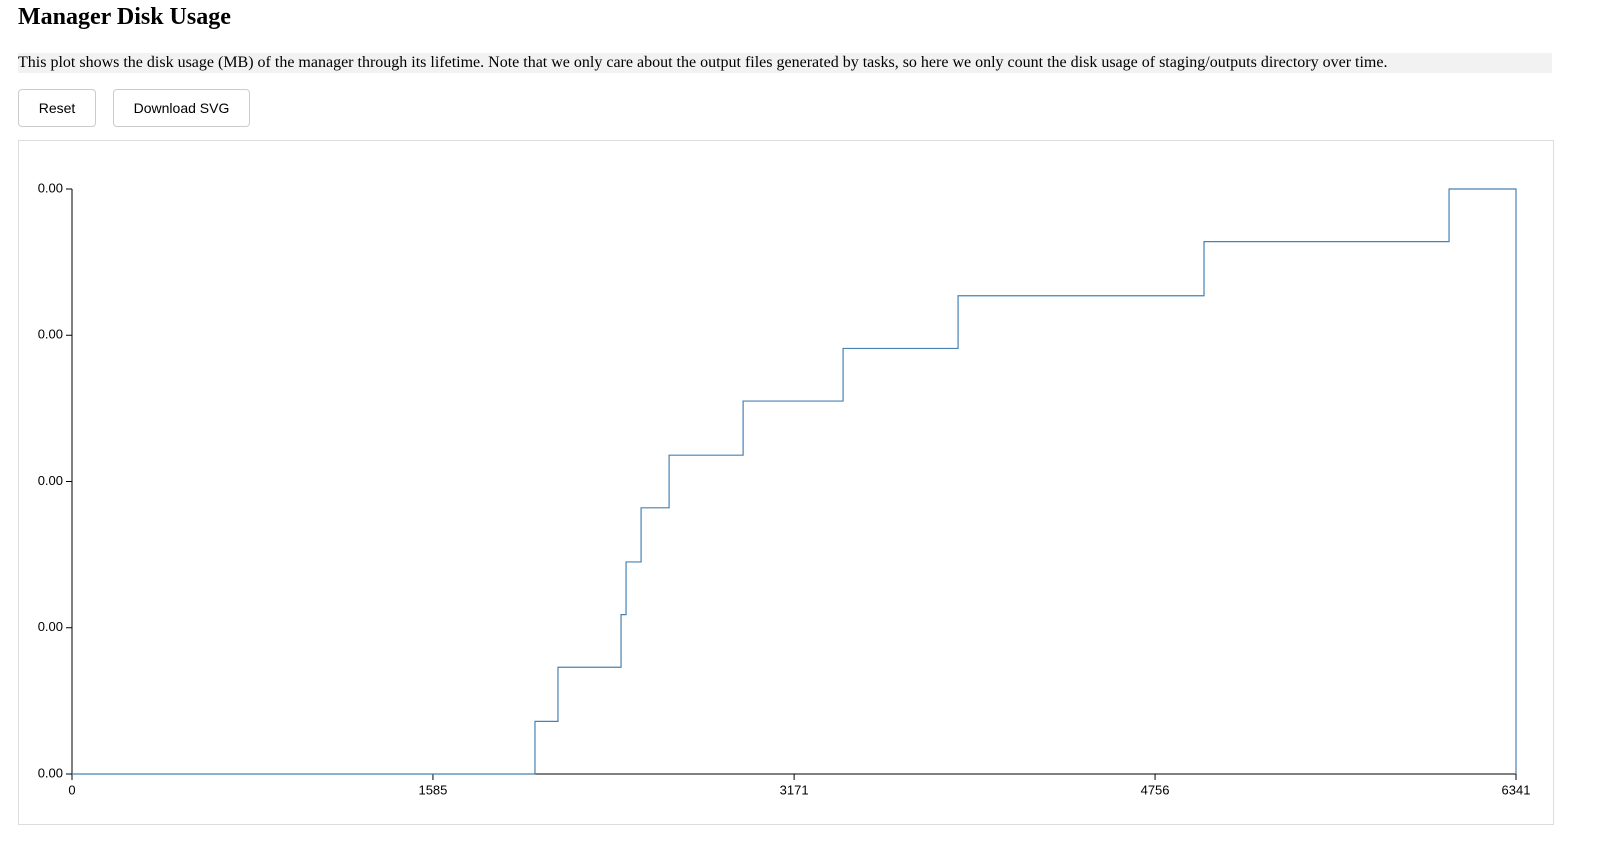 Image resolution: width=1600 pixels, height=856 pixels. What do you see at coordinates (57, 108) in the screenshot?
I see `reset-button: Reset` at bounding box center [57, 108].